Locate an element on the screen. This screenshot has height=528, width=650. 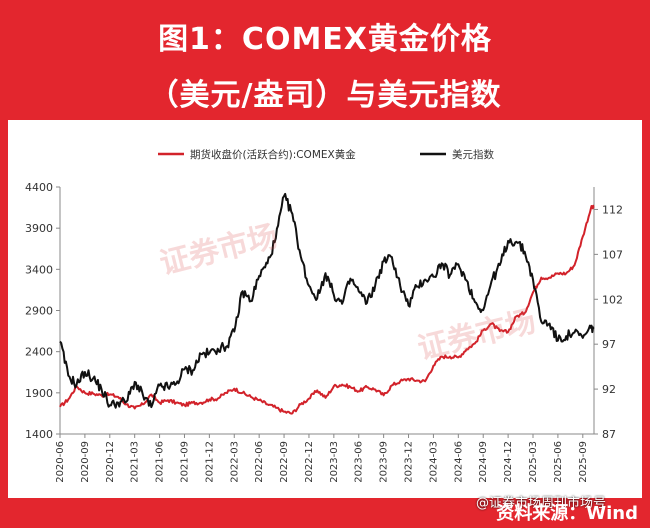
x-tick-label: 2020-09 is located at coordinates (85, 462).